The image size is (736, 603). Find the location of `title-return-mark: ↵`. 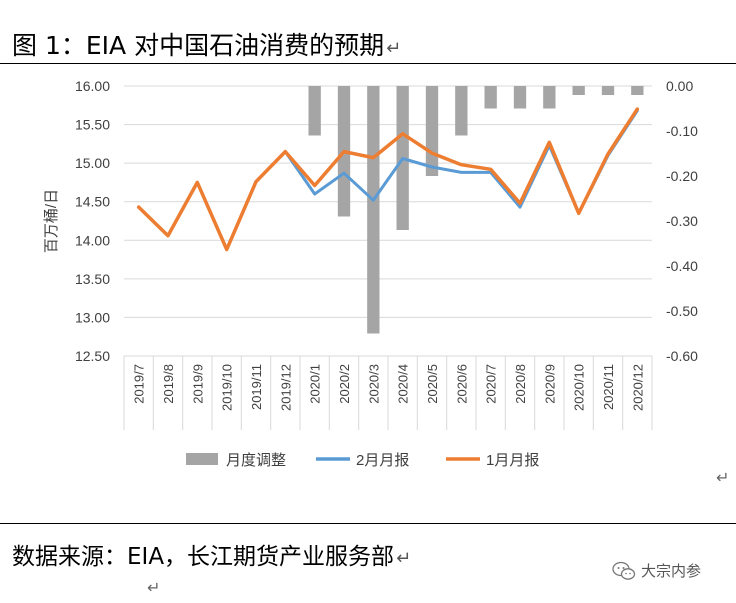

title-return-mark: ↵ is located at coordinates (394, 48).